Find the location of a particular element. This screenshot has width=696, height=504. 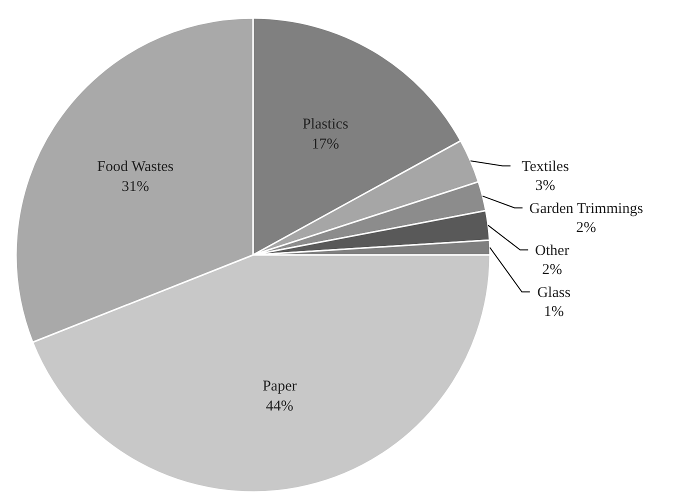

data-label: 31% is located at coordinates (136, 187).